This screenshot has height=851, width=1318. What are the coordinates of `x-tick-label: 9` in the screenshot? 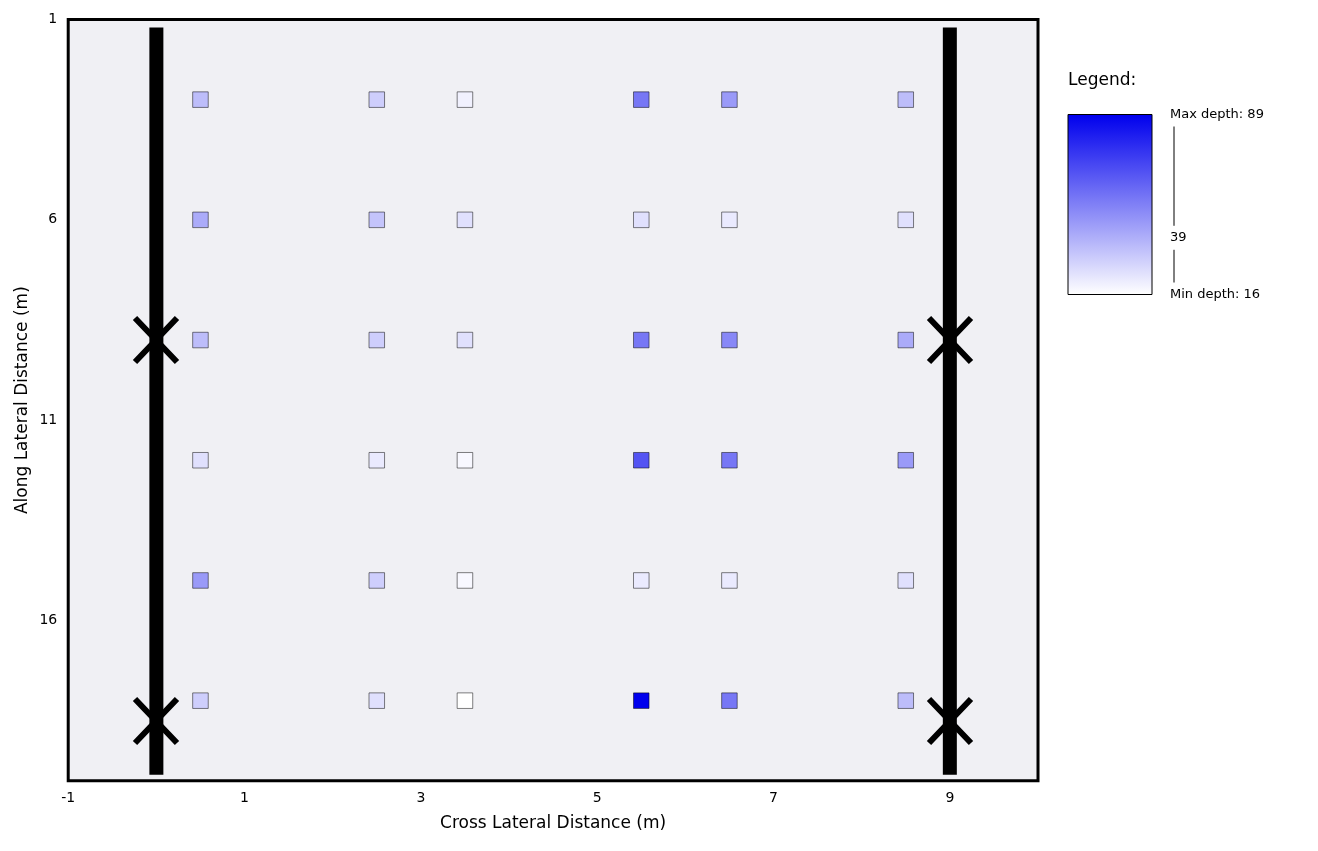 It's located at (950, 796).